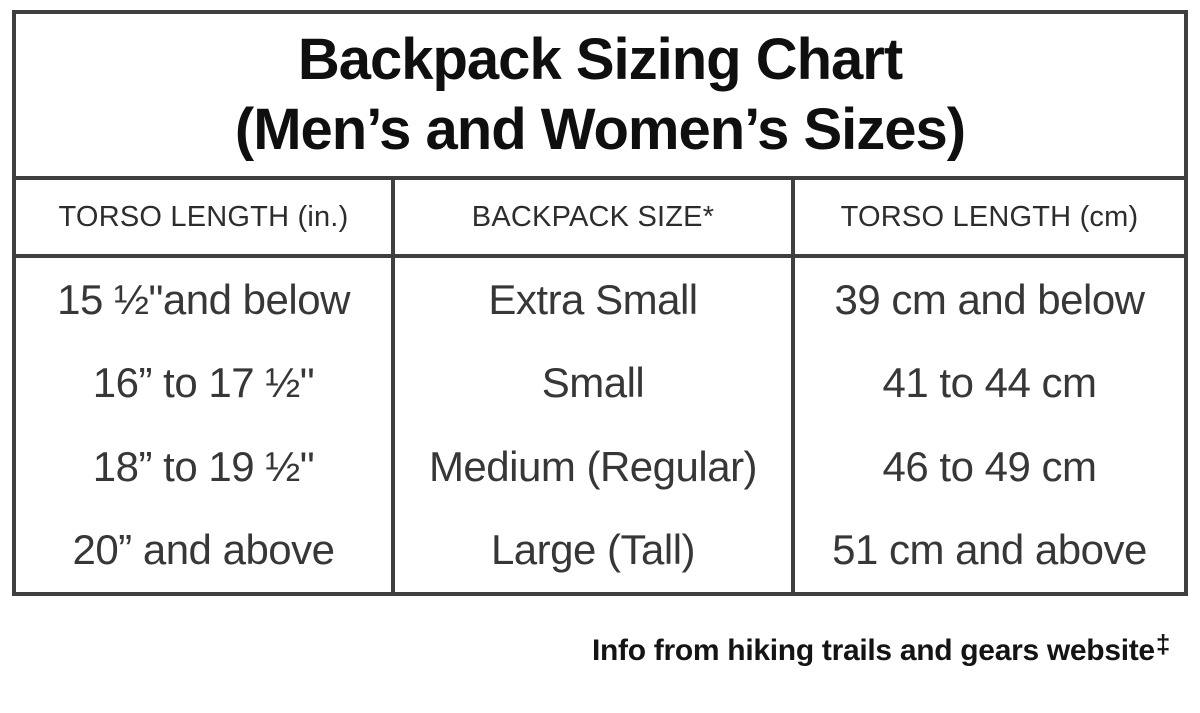 The width and height of the screenshot is (1200, 713). I want to click on table-cell: 39 cm and below, so click(989, 299).